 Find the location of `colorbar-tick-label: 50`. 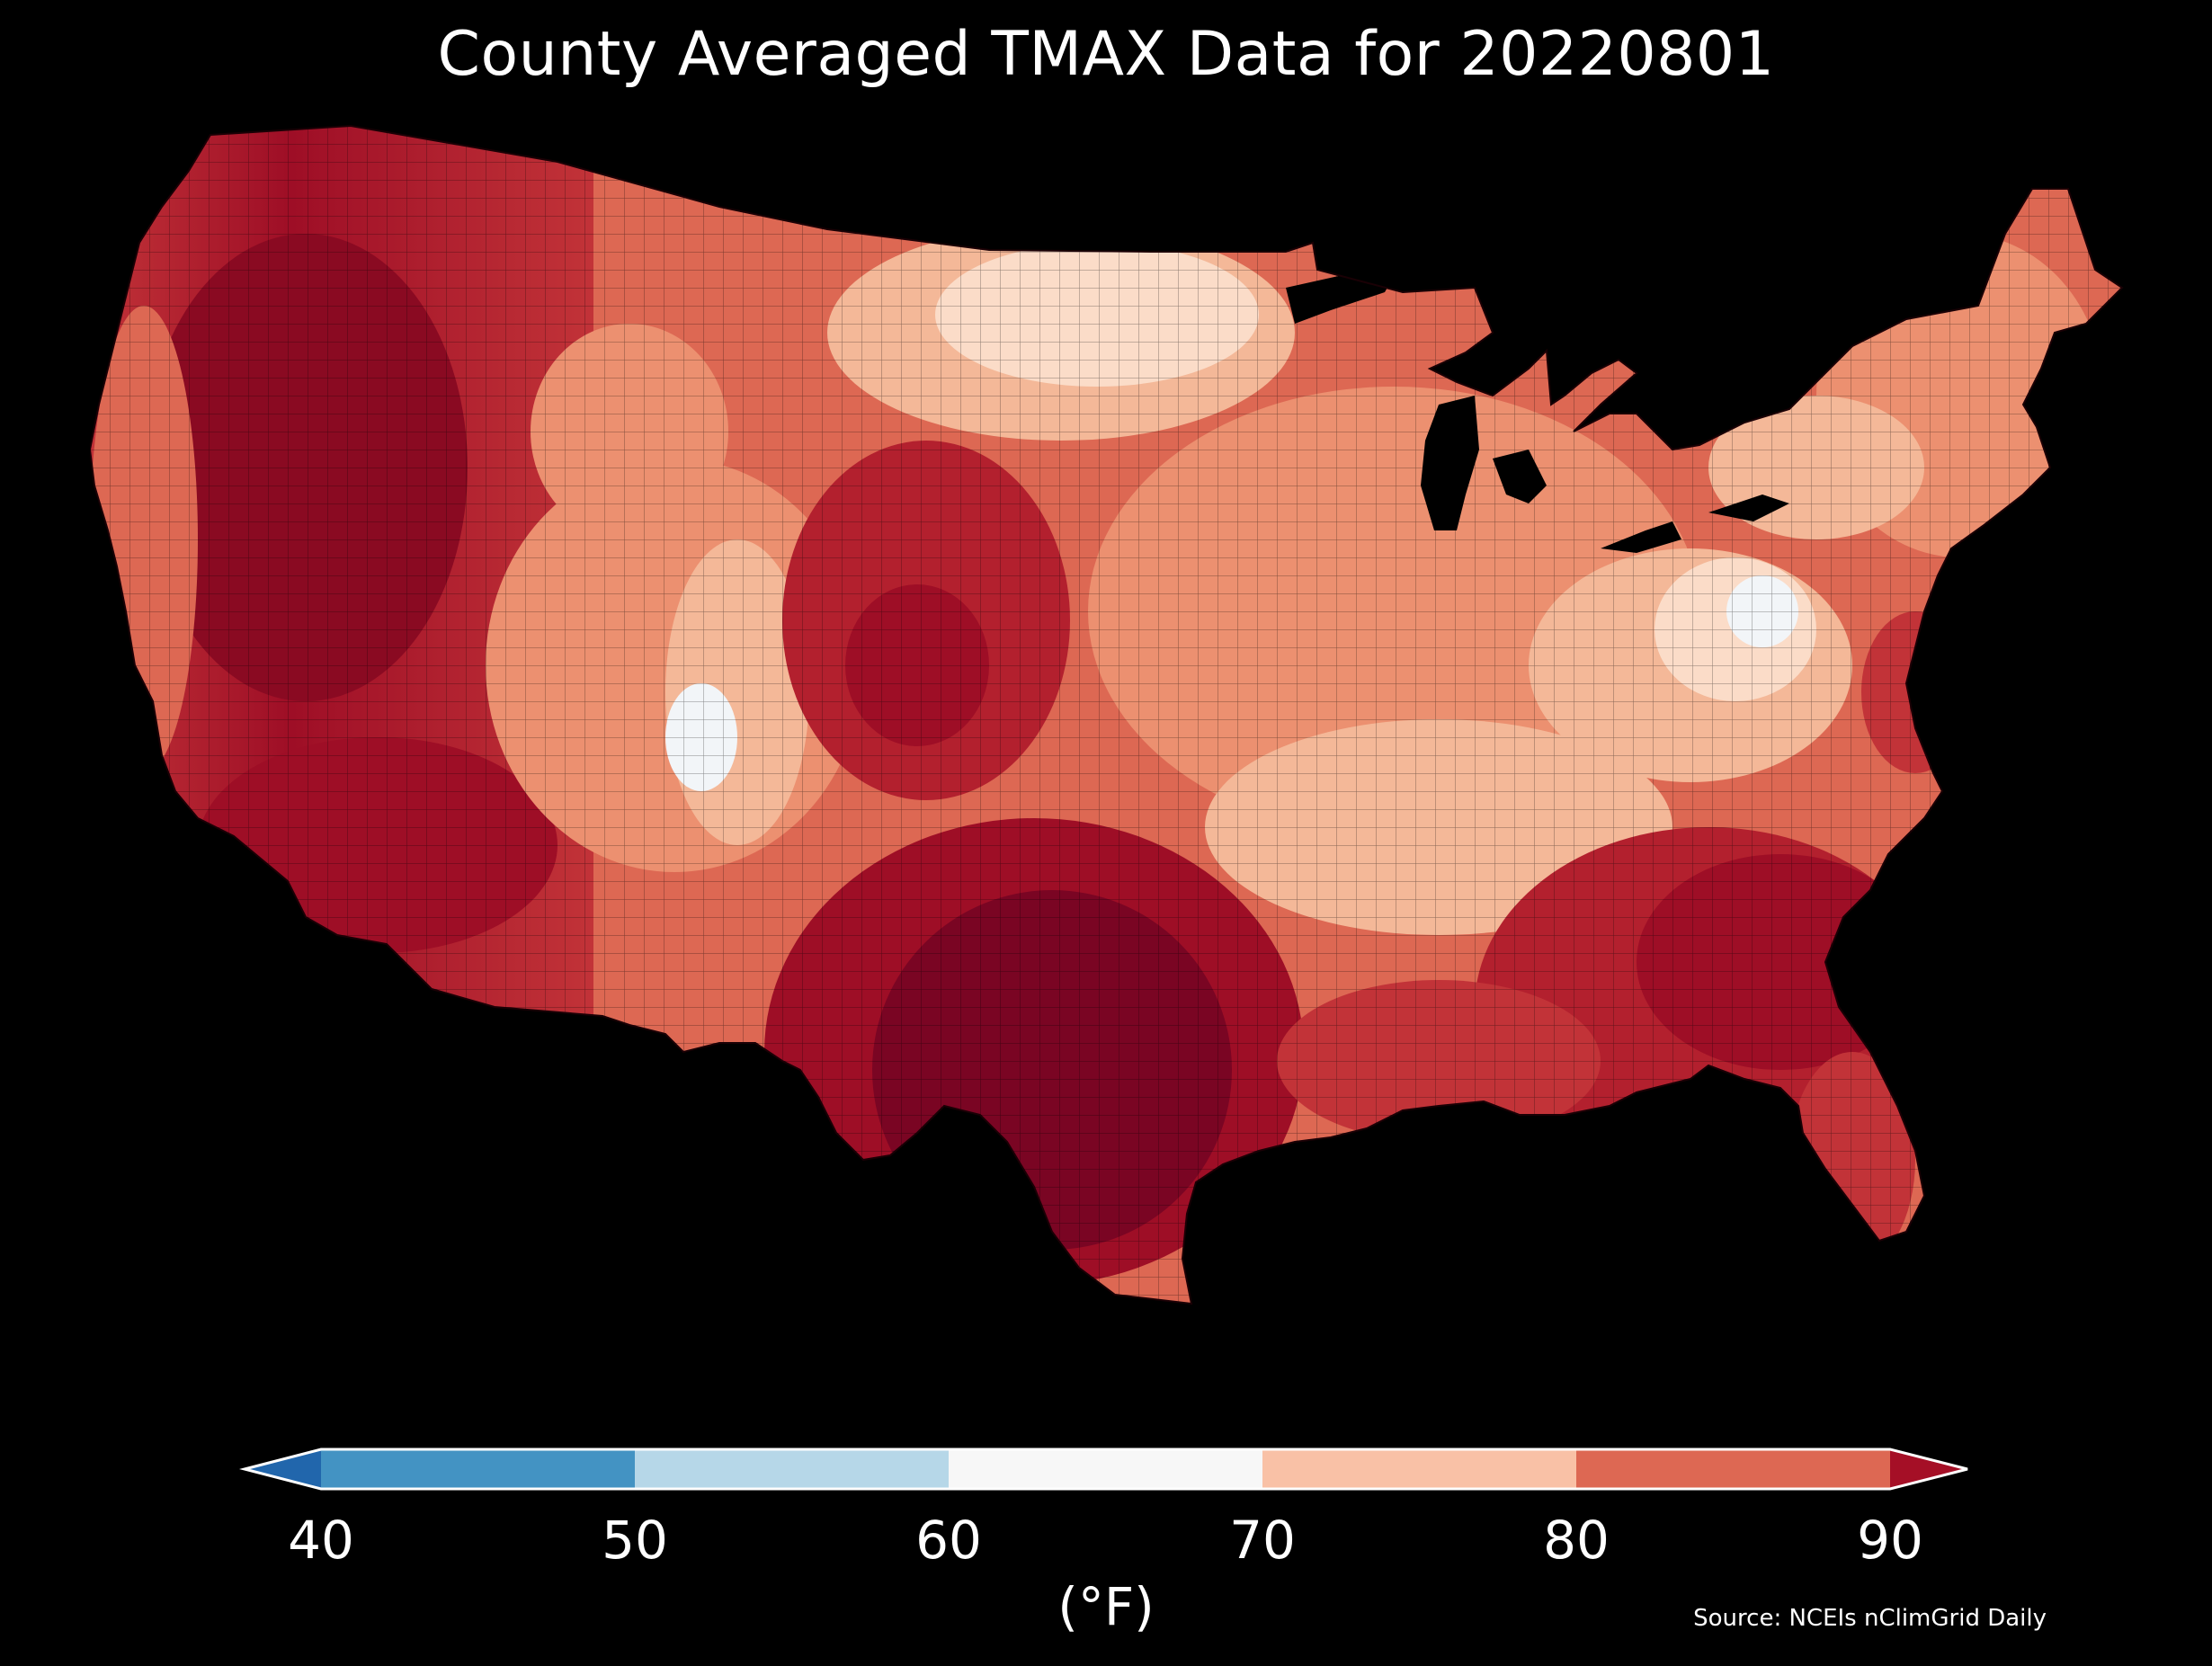

colorbar-tick-label: 50 is located at coordinates (635, 1540).